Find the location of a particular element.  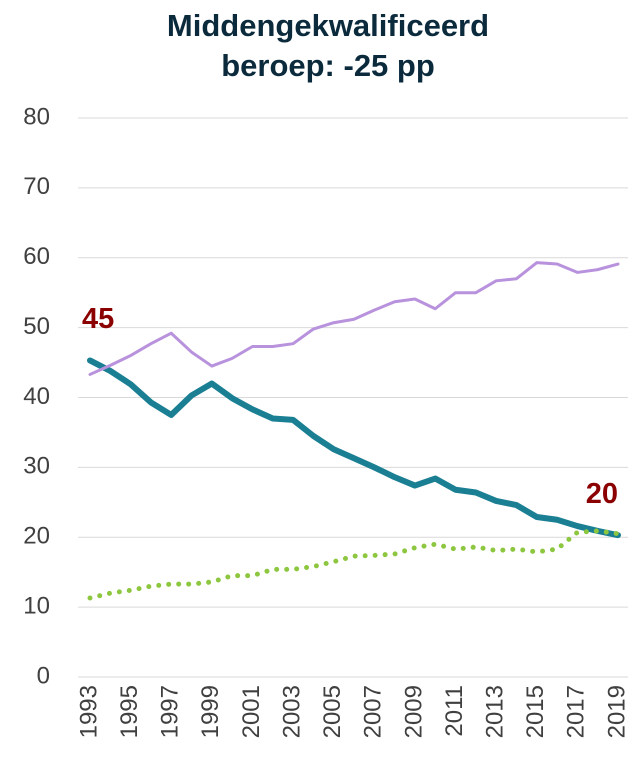

y-tick-label: 70 is located at coordinates (36, 186).